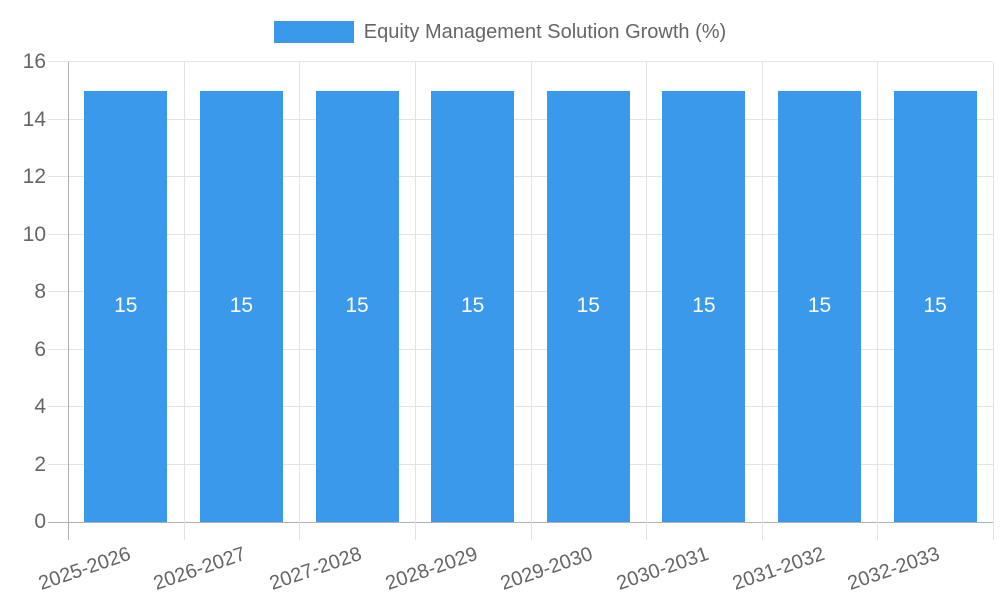 The height and width of the screenshot is (600, 1000). Describe the element at coordinates (431, 568) in the screenshot. I see `x-axis-tick-label: 2028-2029` at that location.